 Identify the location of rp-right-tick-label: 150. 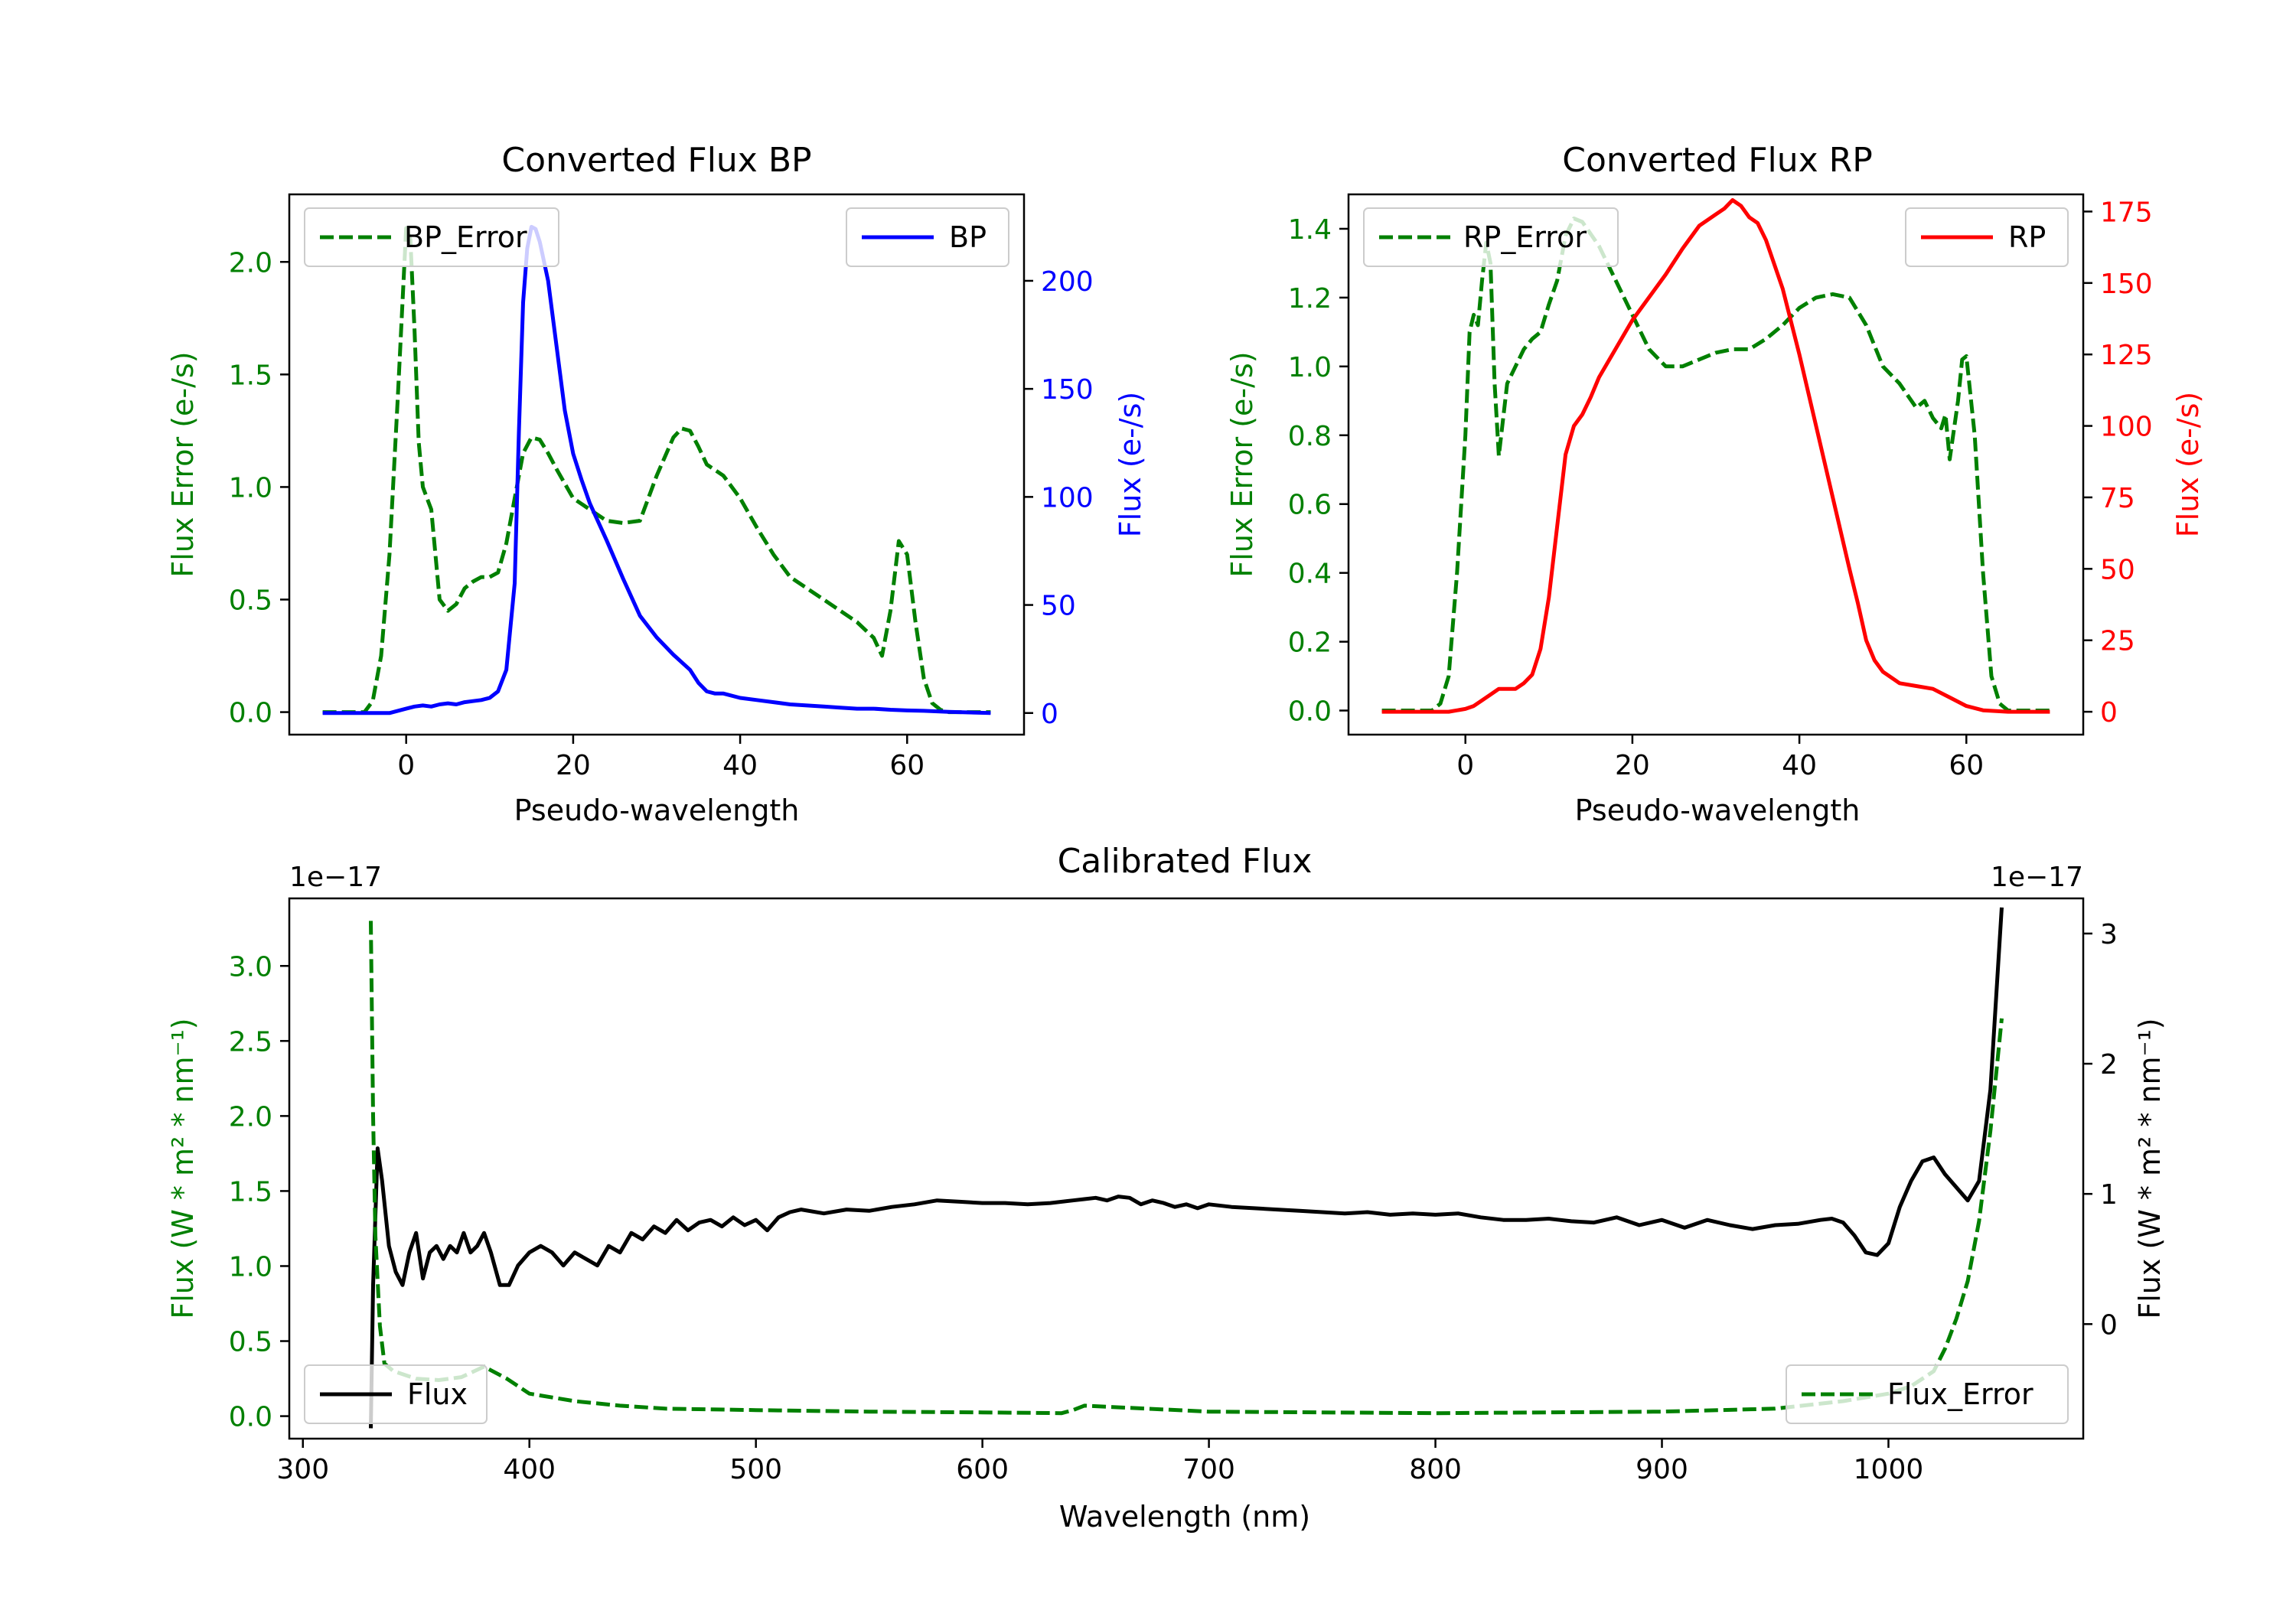
(2126, 284).